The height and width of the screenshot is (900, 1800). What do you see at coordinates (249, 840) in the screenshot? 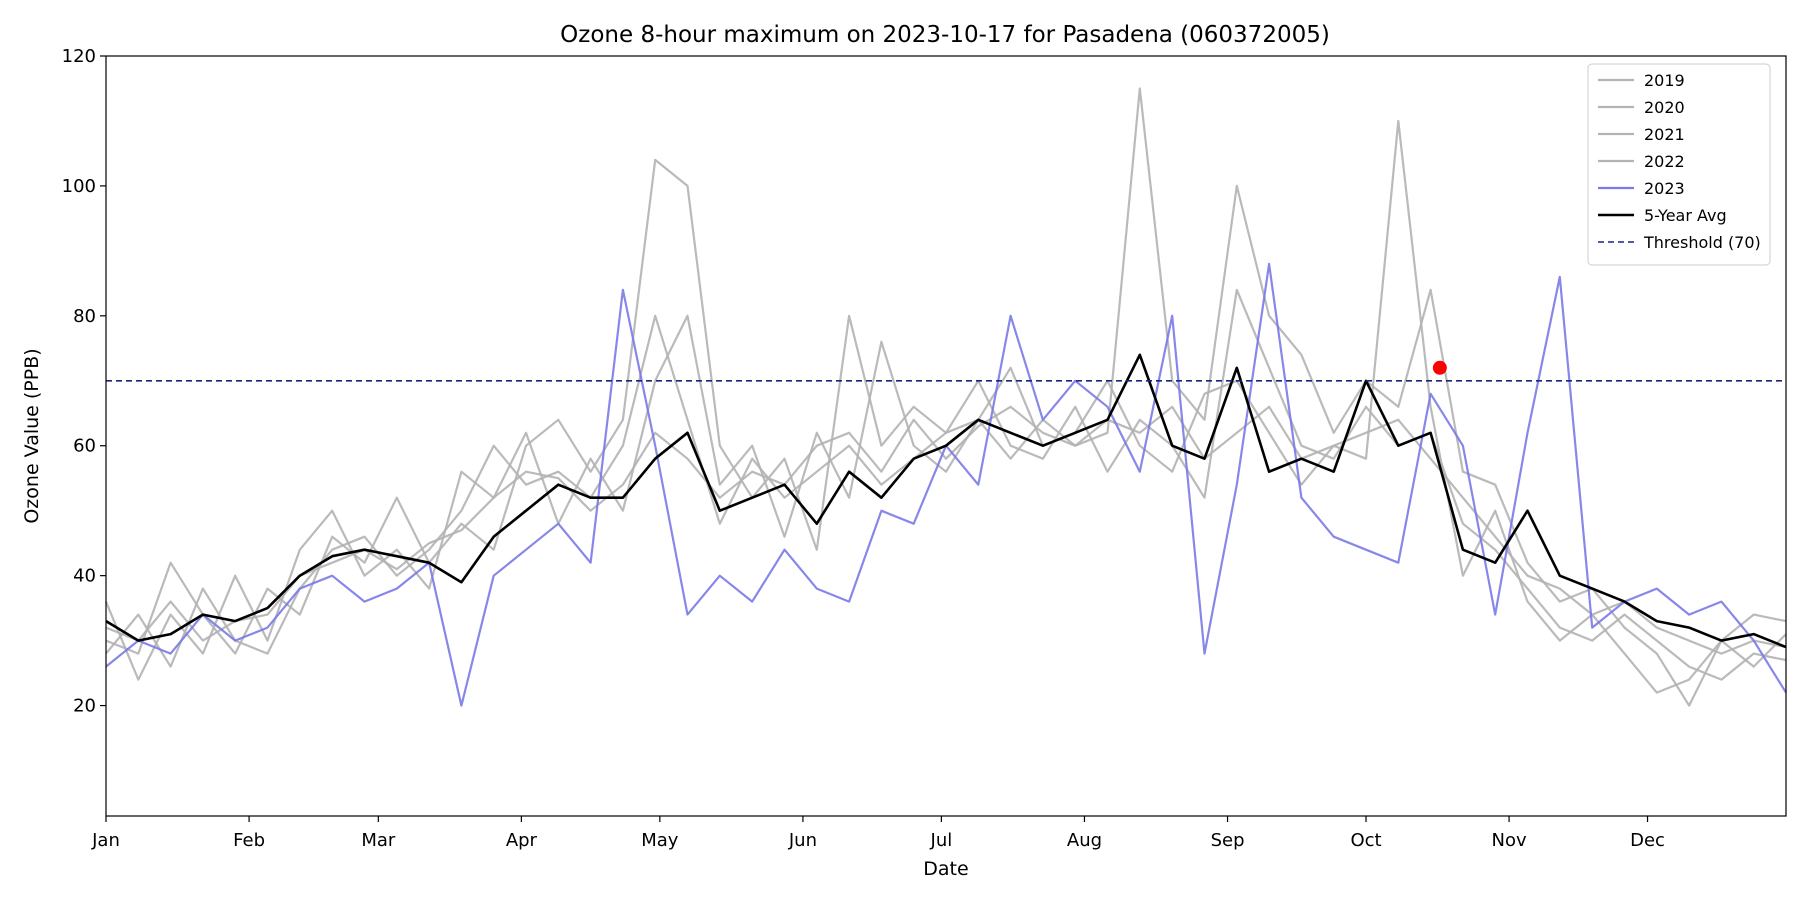
I see `x-tick-label: Feb` at bounding box center [249, 840].